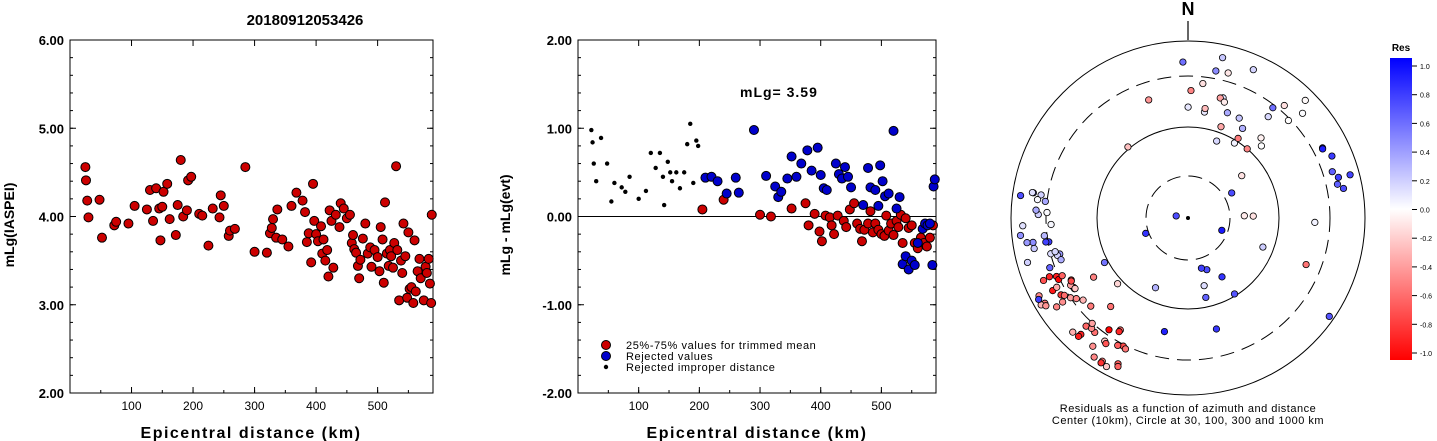 This screenshot has height=441, width=1437. I want to click on left-ytick-label: 4.00, so click(51, 217).